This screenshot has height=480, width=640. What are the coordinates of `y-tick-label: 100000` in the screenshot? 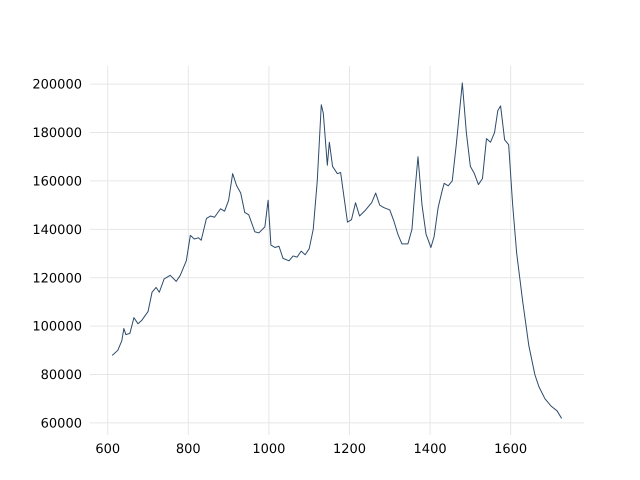 It's located at (57, 327).